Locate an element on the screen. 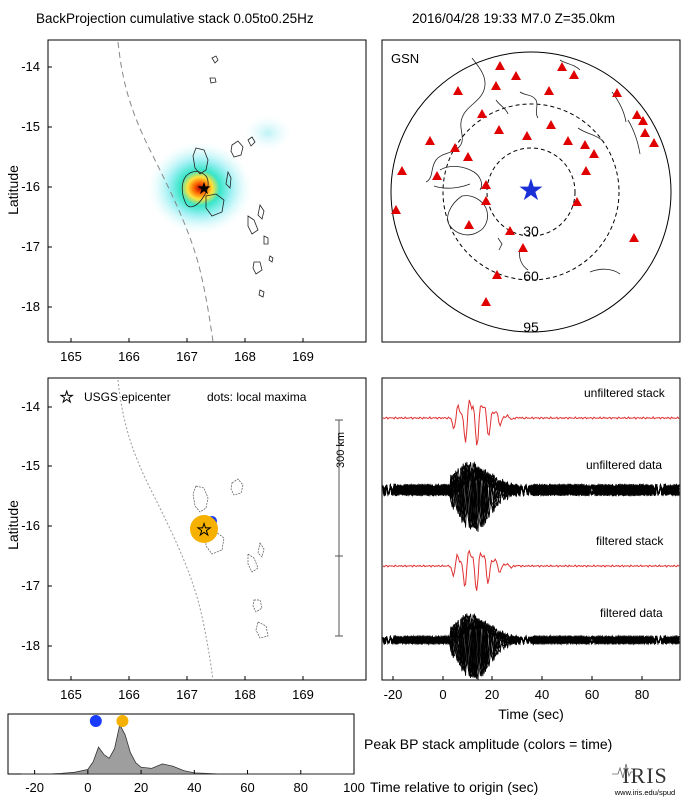 The height and width of the screenshot is (799, 688). trace-label: filtered data is located at coordinates (631, 613).